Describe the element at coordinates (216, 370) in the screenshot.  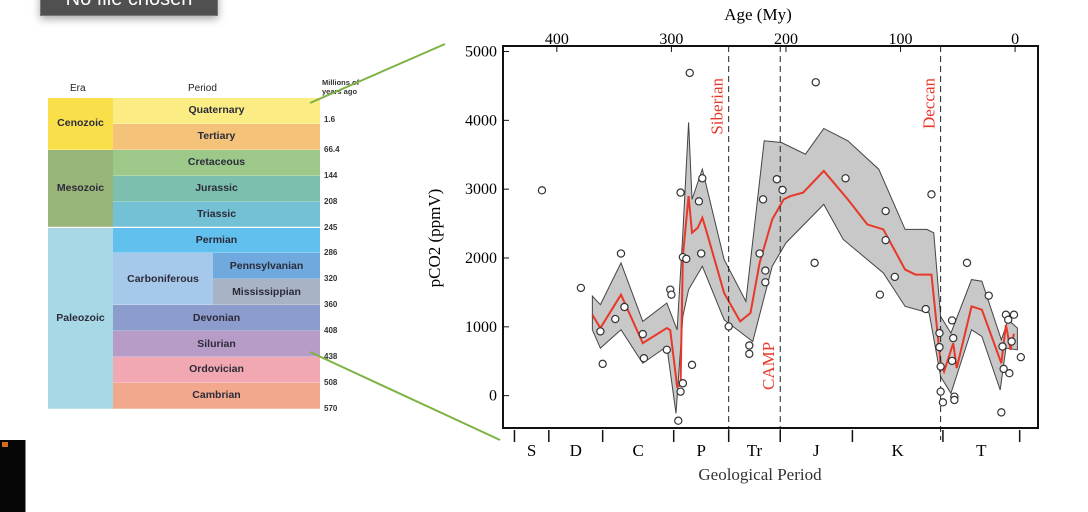
I see `period-cell: Ordovician` at that location.